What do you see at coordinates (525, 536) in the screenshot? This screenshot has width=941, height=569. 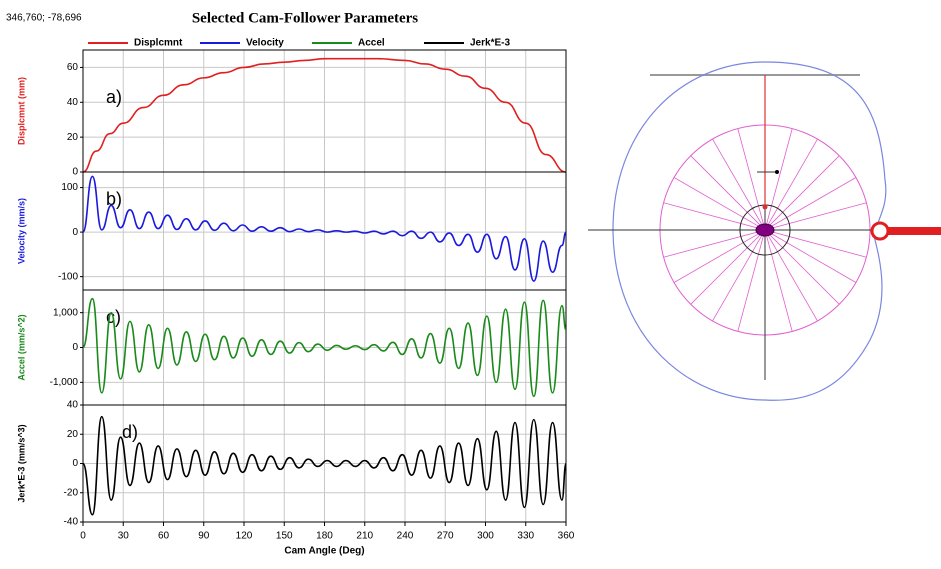 I see `x-tick-label: 330` at bounding box center [525, 536].